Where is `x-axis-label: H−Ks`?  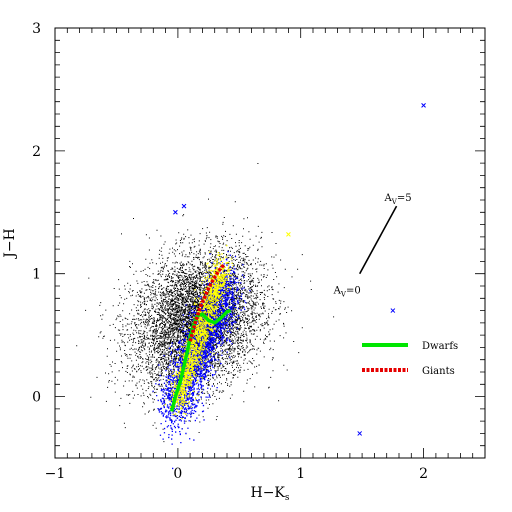 x-axis-label: H−Ks is located at coordinates (269, 494).